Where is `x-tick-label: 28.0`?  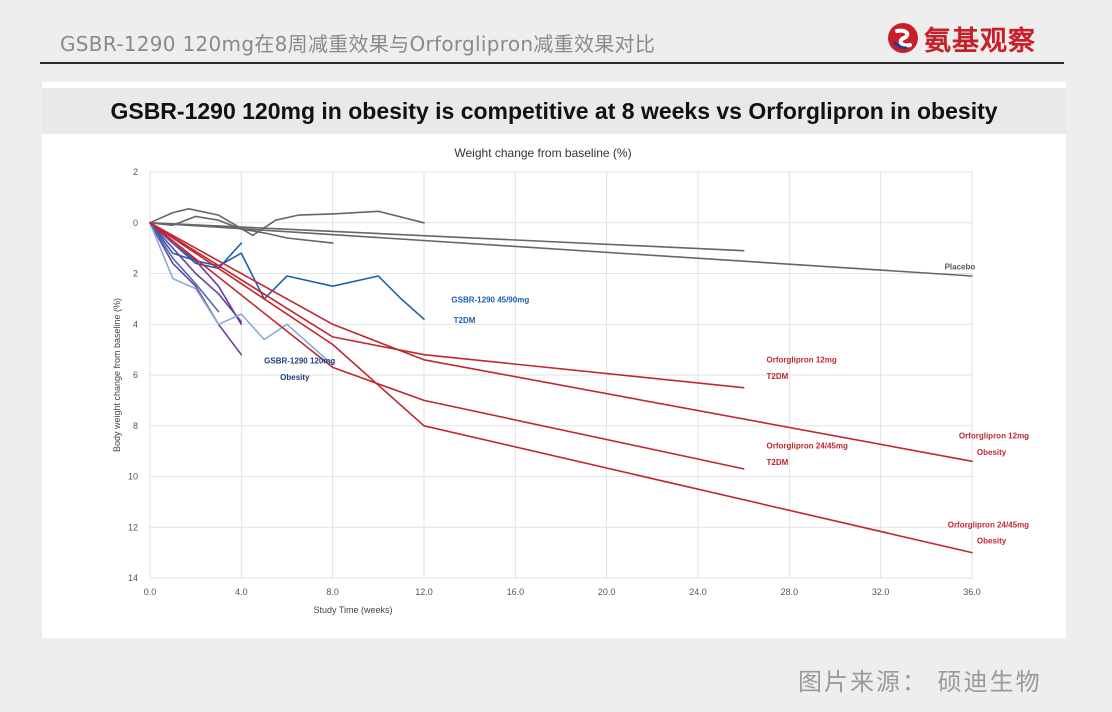
x-tick-label: 28.0 is located at coordinates (790, 592).